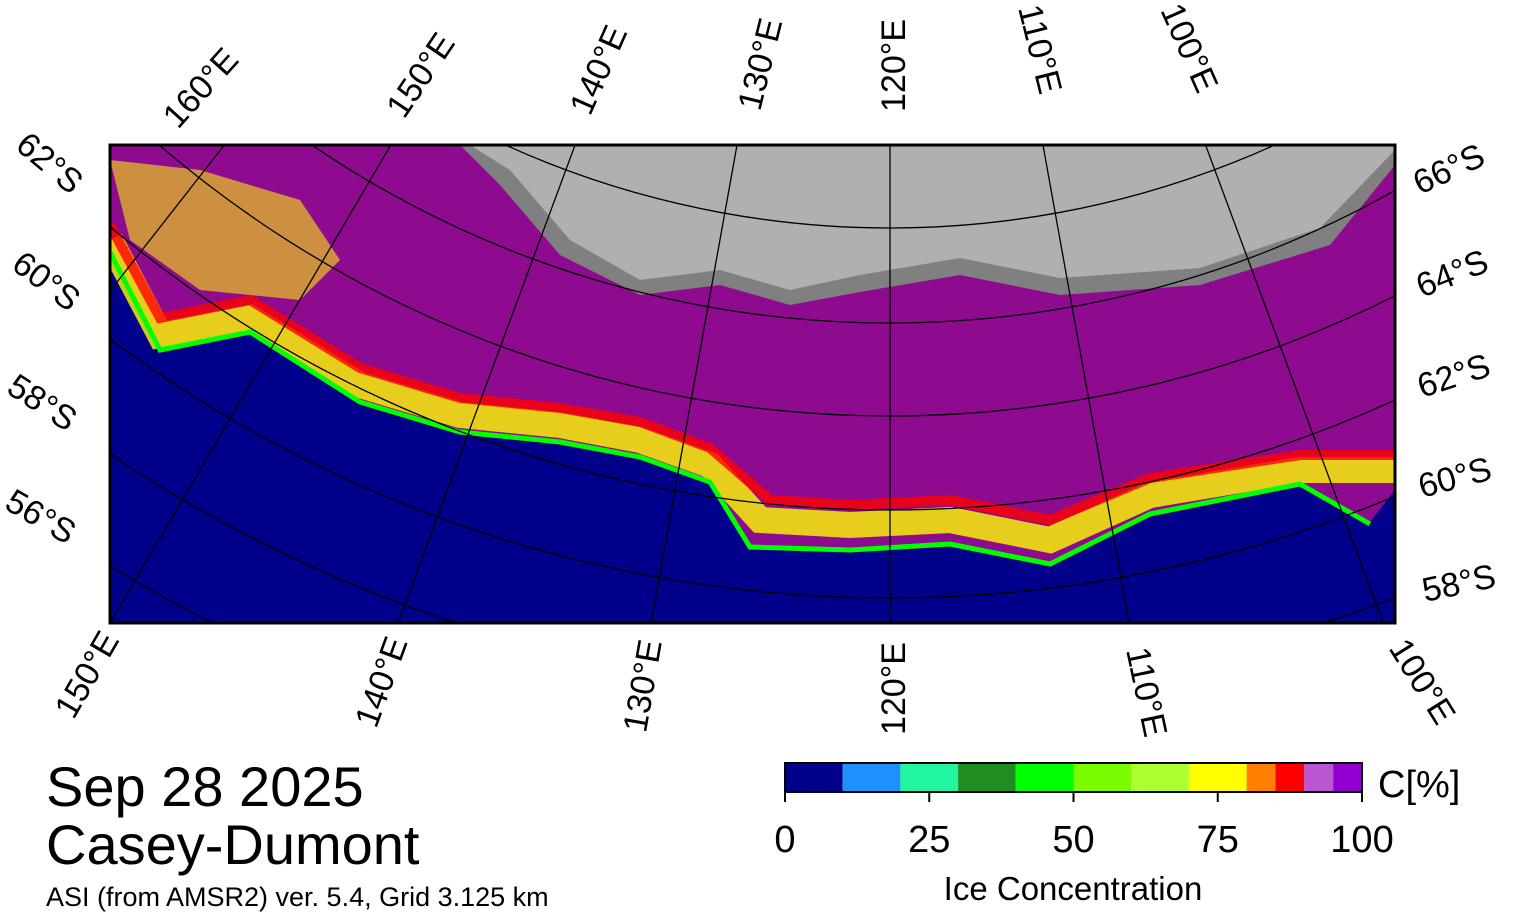 The image size is (1513, 916). I want to click on bottom-labels: 150°E 140°E 130°E 120°E 110°E 100°E, so click(755, 682).